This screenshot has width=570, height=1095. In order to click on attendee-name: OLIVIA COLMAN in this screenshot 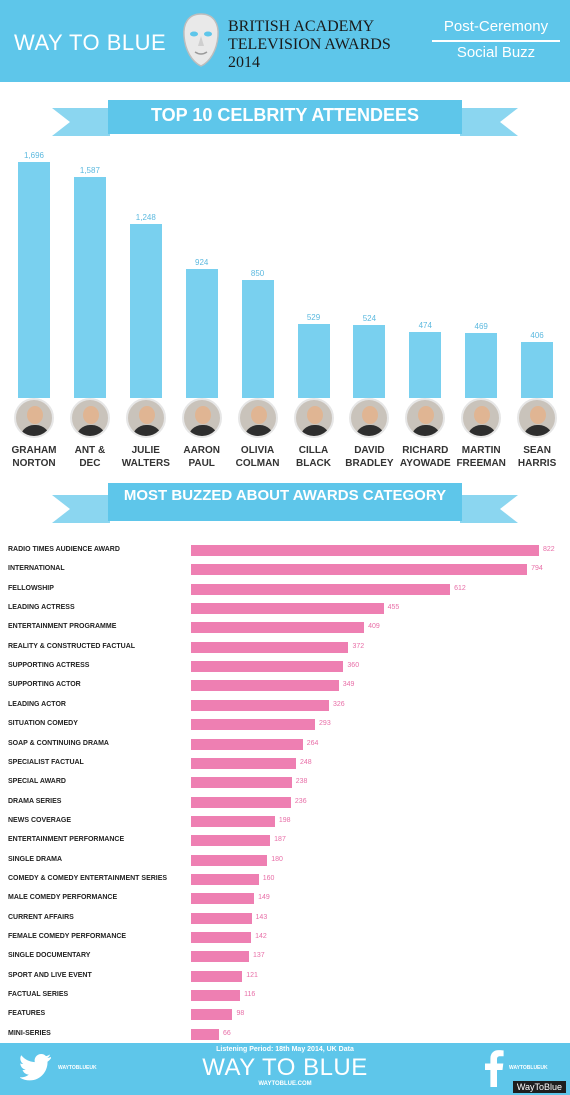, I will do `click(258, 457)`.